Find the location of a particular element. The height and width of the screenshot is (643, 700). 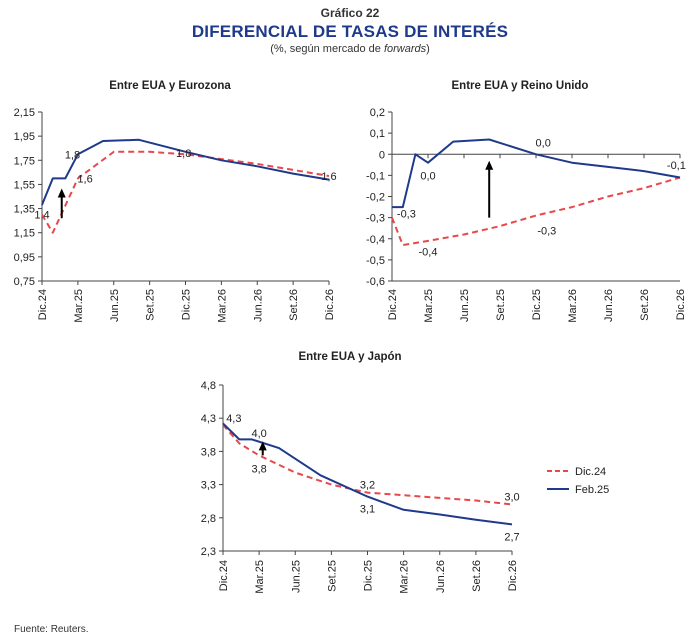

chart-japon-xtick-label: Set.26 is located at coordinates (477, 576).